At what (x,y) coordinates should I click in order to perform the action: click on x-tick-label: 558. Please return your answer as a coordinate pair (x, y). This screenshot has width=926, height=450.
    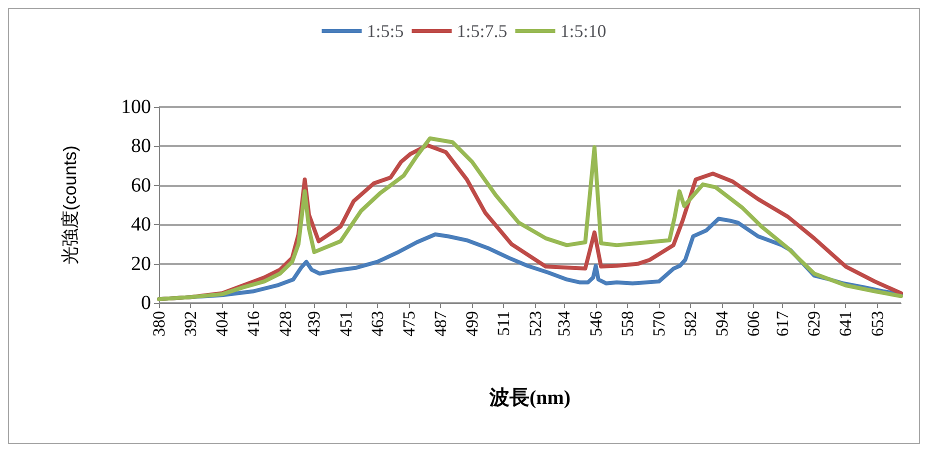
    Looking at the image, I should click on (627, 323).